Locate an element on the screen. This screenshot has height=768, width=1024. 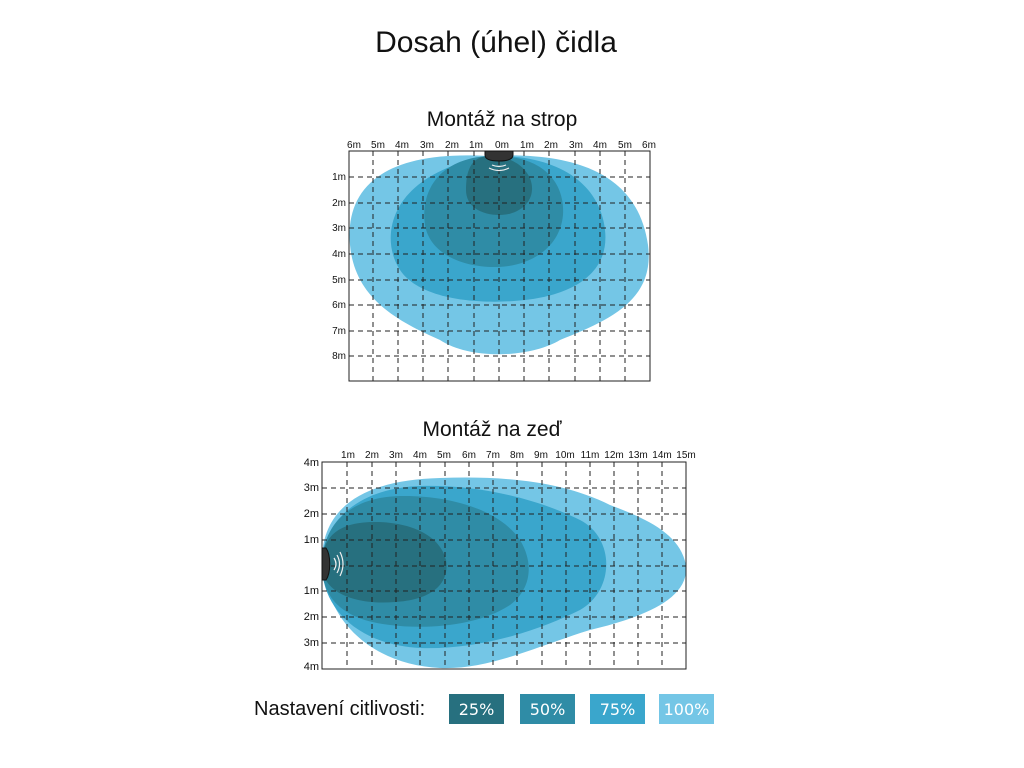
wall-x-tick: 13m is located at coordinates (637, 455).